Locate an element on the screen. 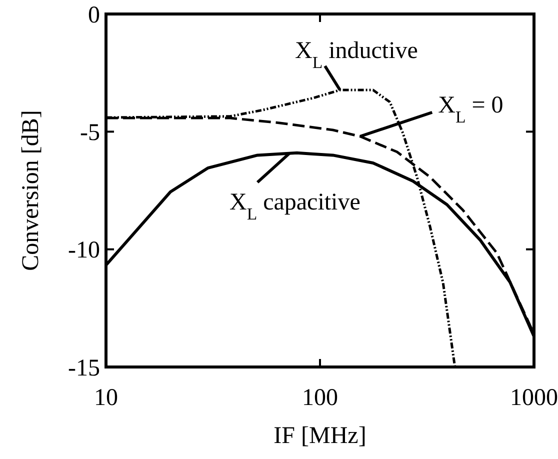 The width and height of the screenshot is (558, 459). y-tick-label: -15 is located at coordinates (84, 368).